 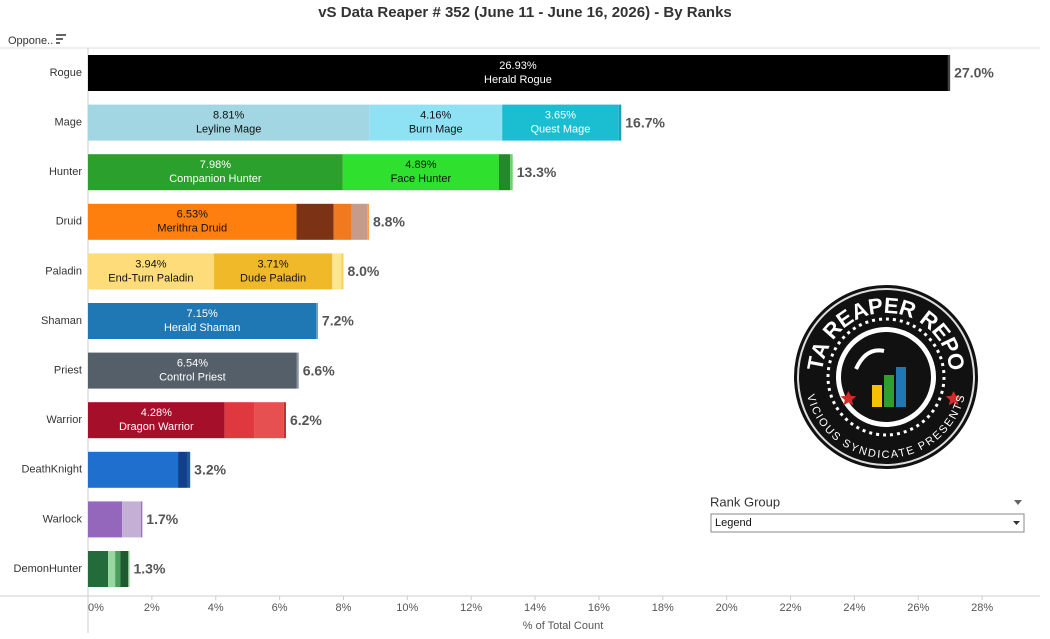 I want to click on segment-value-label: 7.15%, so click(x=202, y=314).